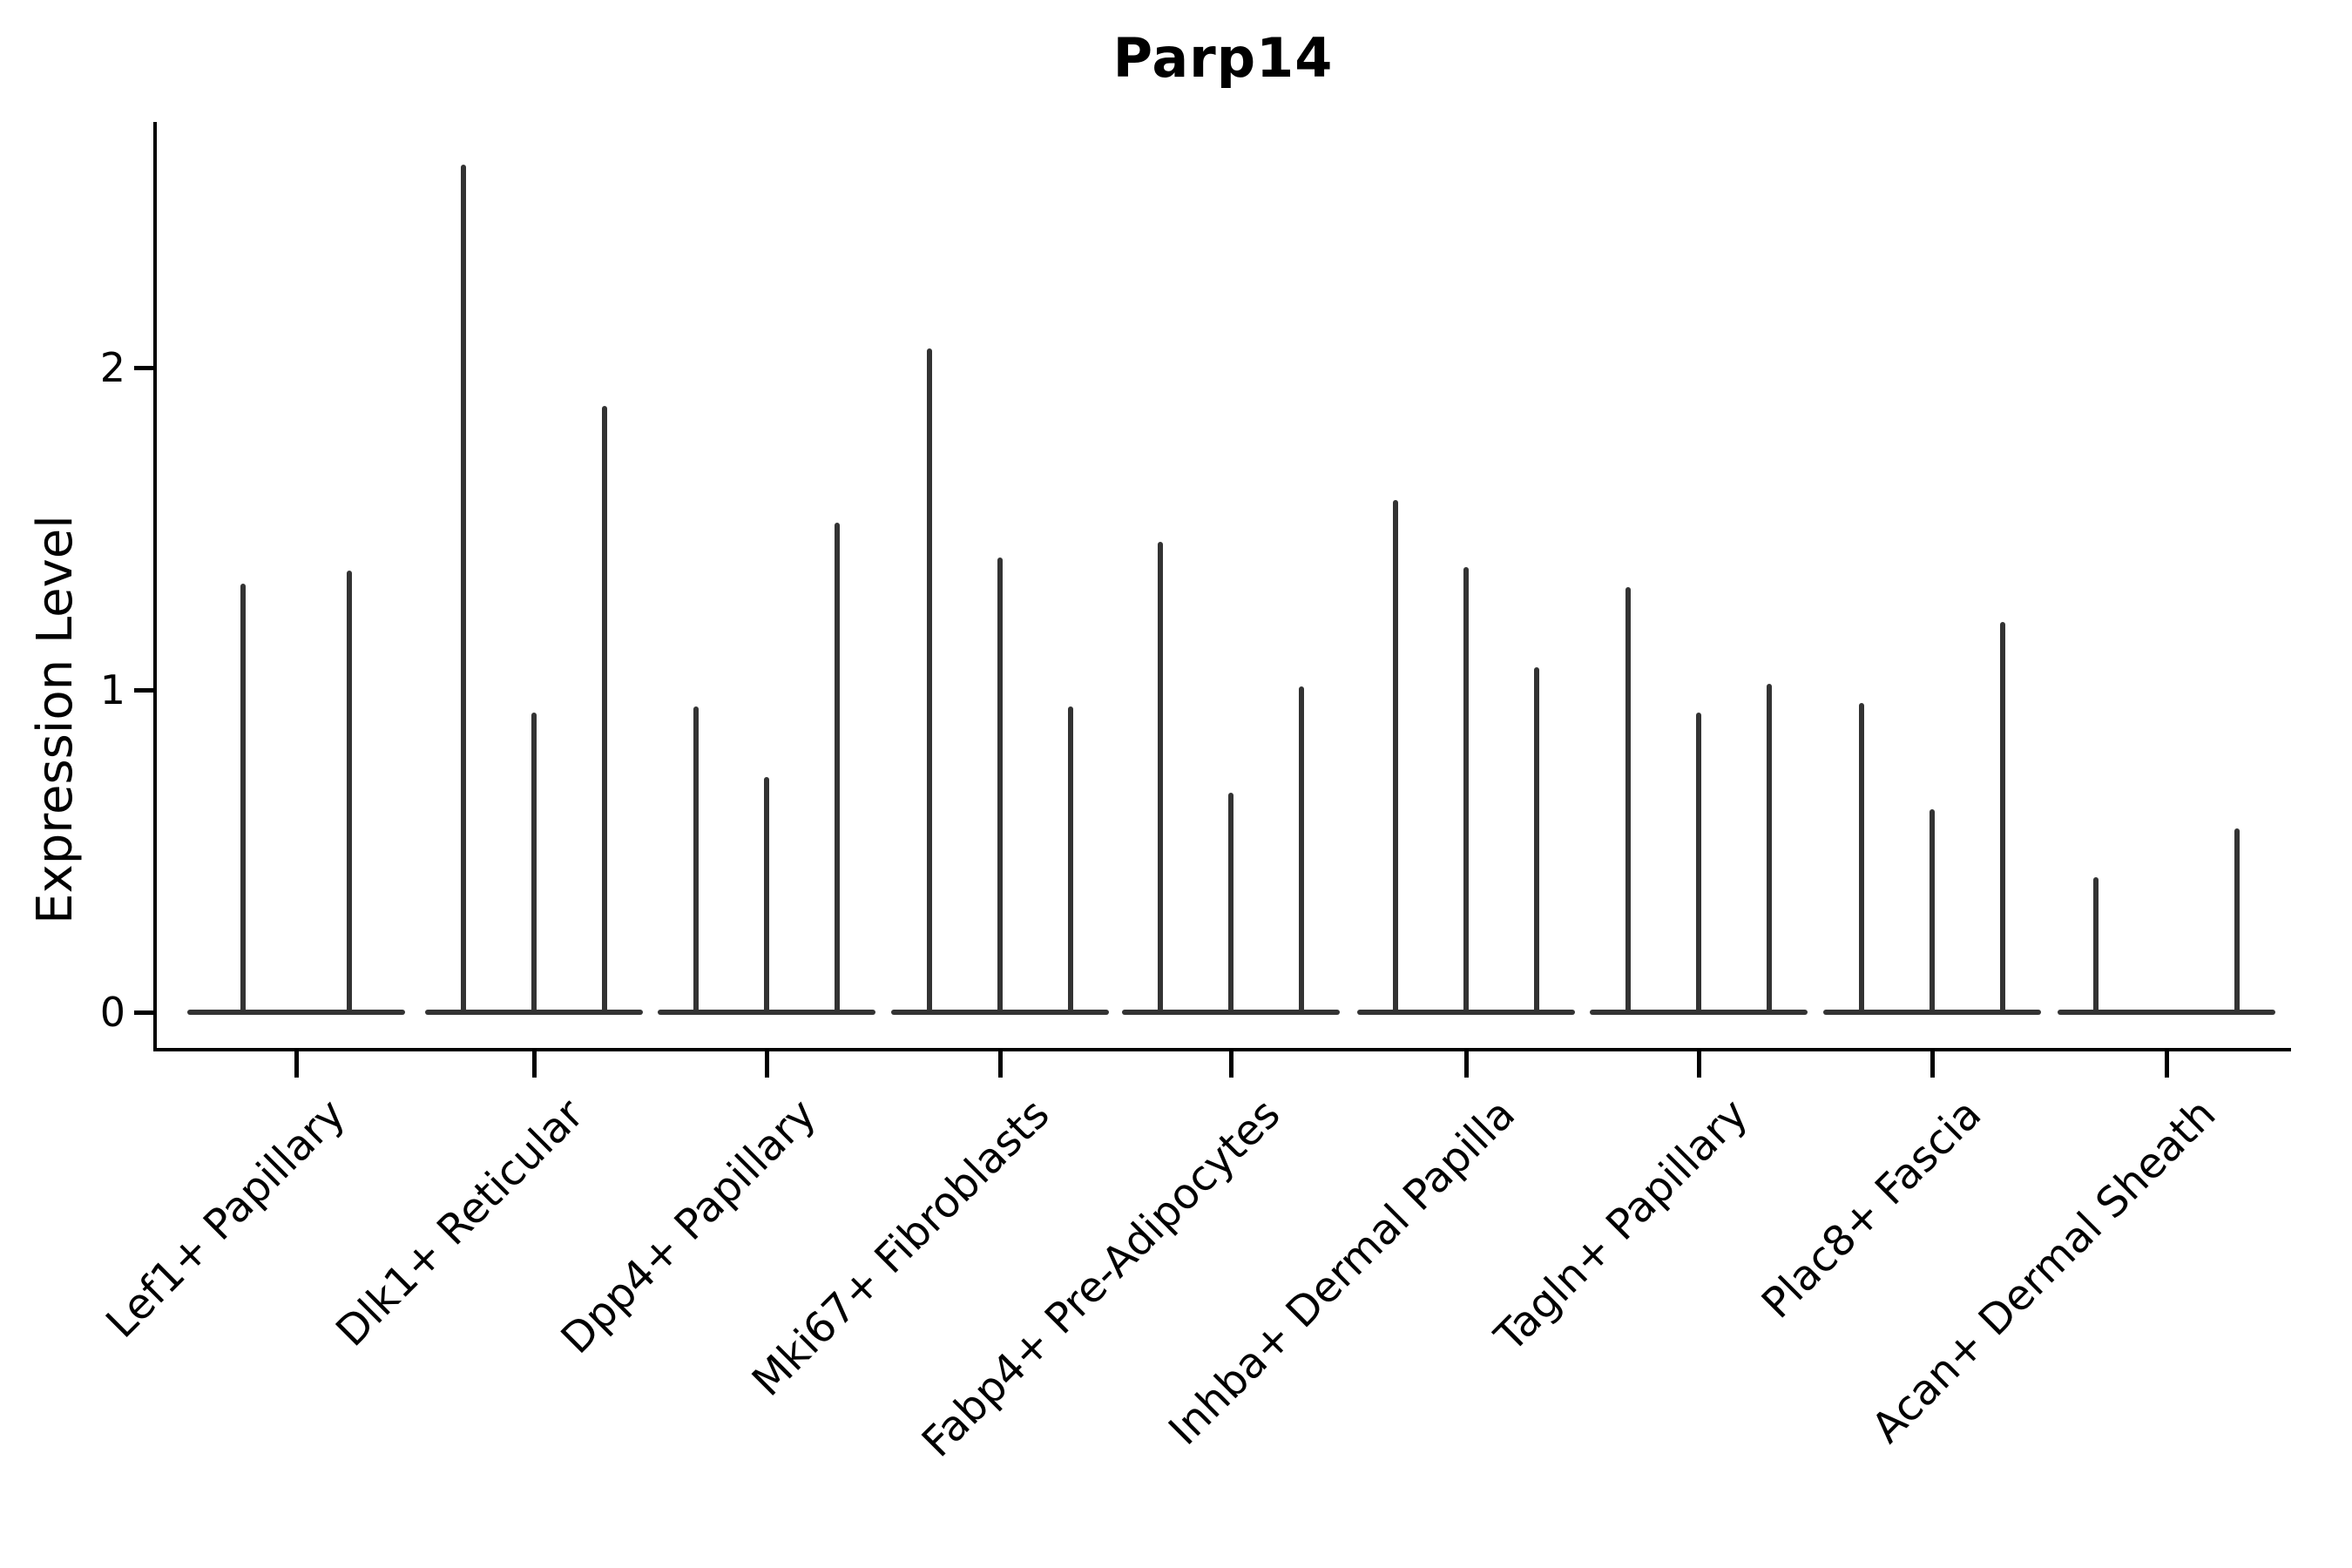  What do you see at coordinates (1222, 1049) in the screenshot?
I see `x-axis-spine` at bounding box center [1222, 1049].